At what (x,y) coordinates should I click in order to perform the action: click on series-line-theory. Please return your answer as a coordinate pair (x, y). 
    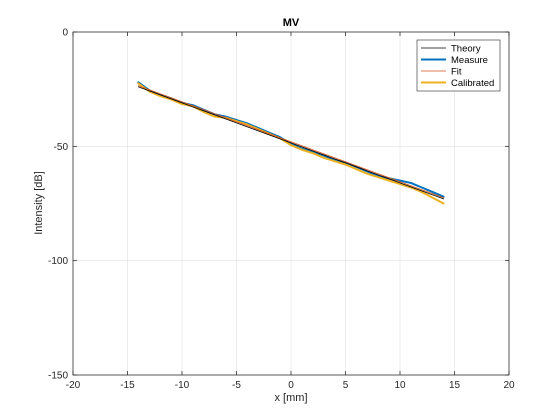
    Looking at the image, I should click on (291, 143).